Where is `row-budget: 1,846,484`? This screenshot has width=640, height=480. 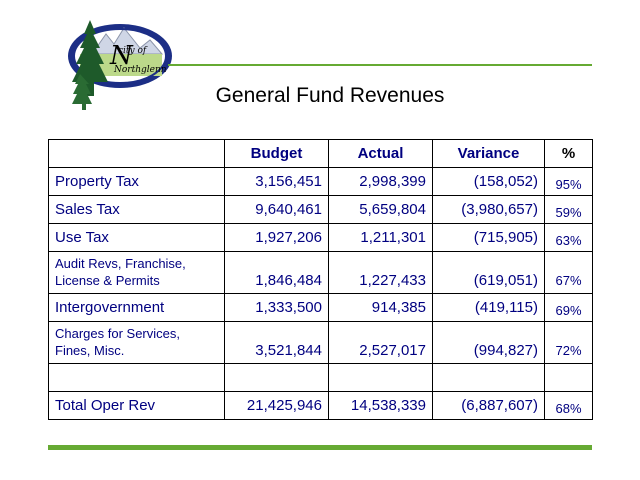 row-budget: 1,846,484 is located at coordinates (276, 272).